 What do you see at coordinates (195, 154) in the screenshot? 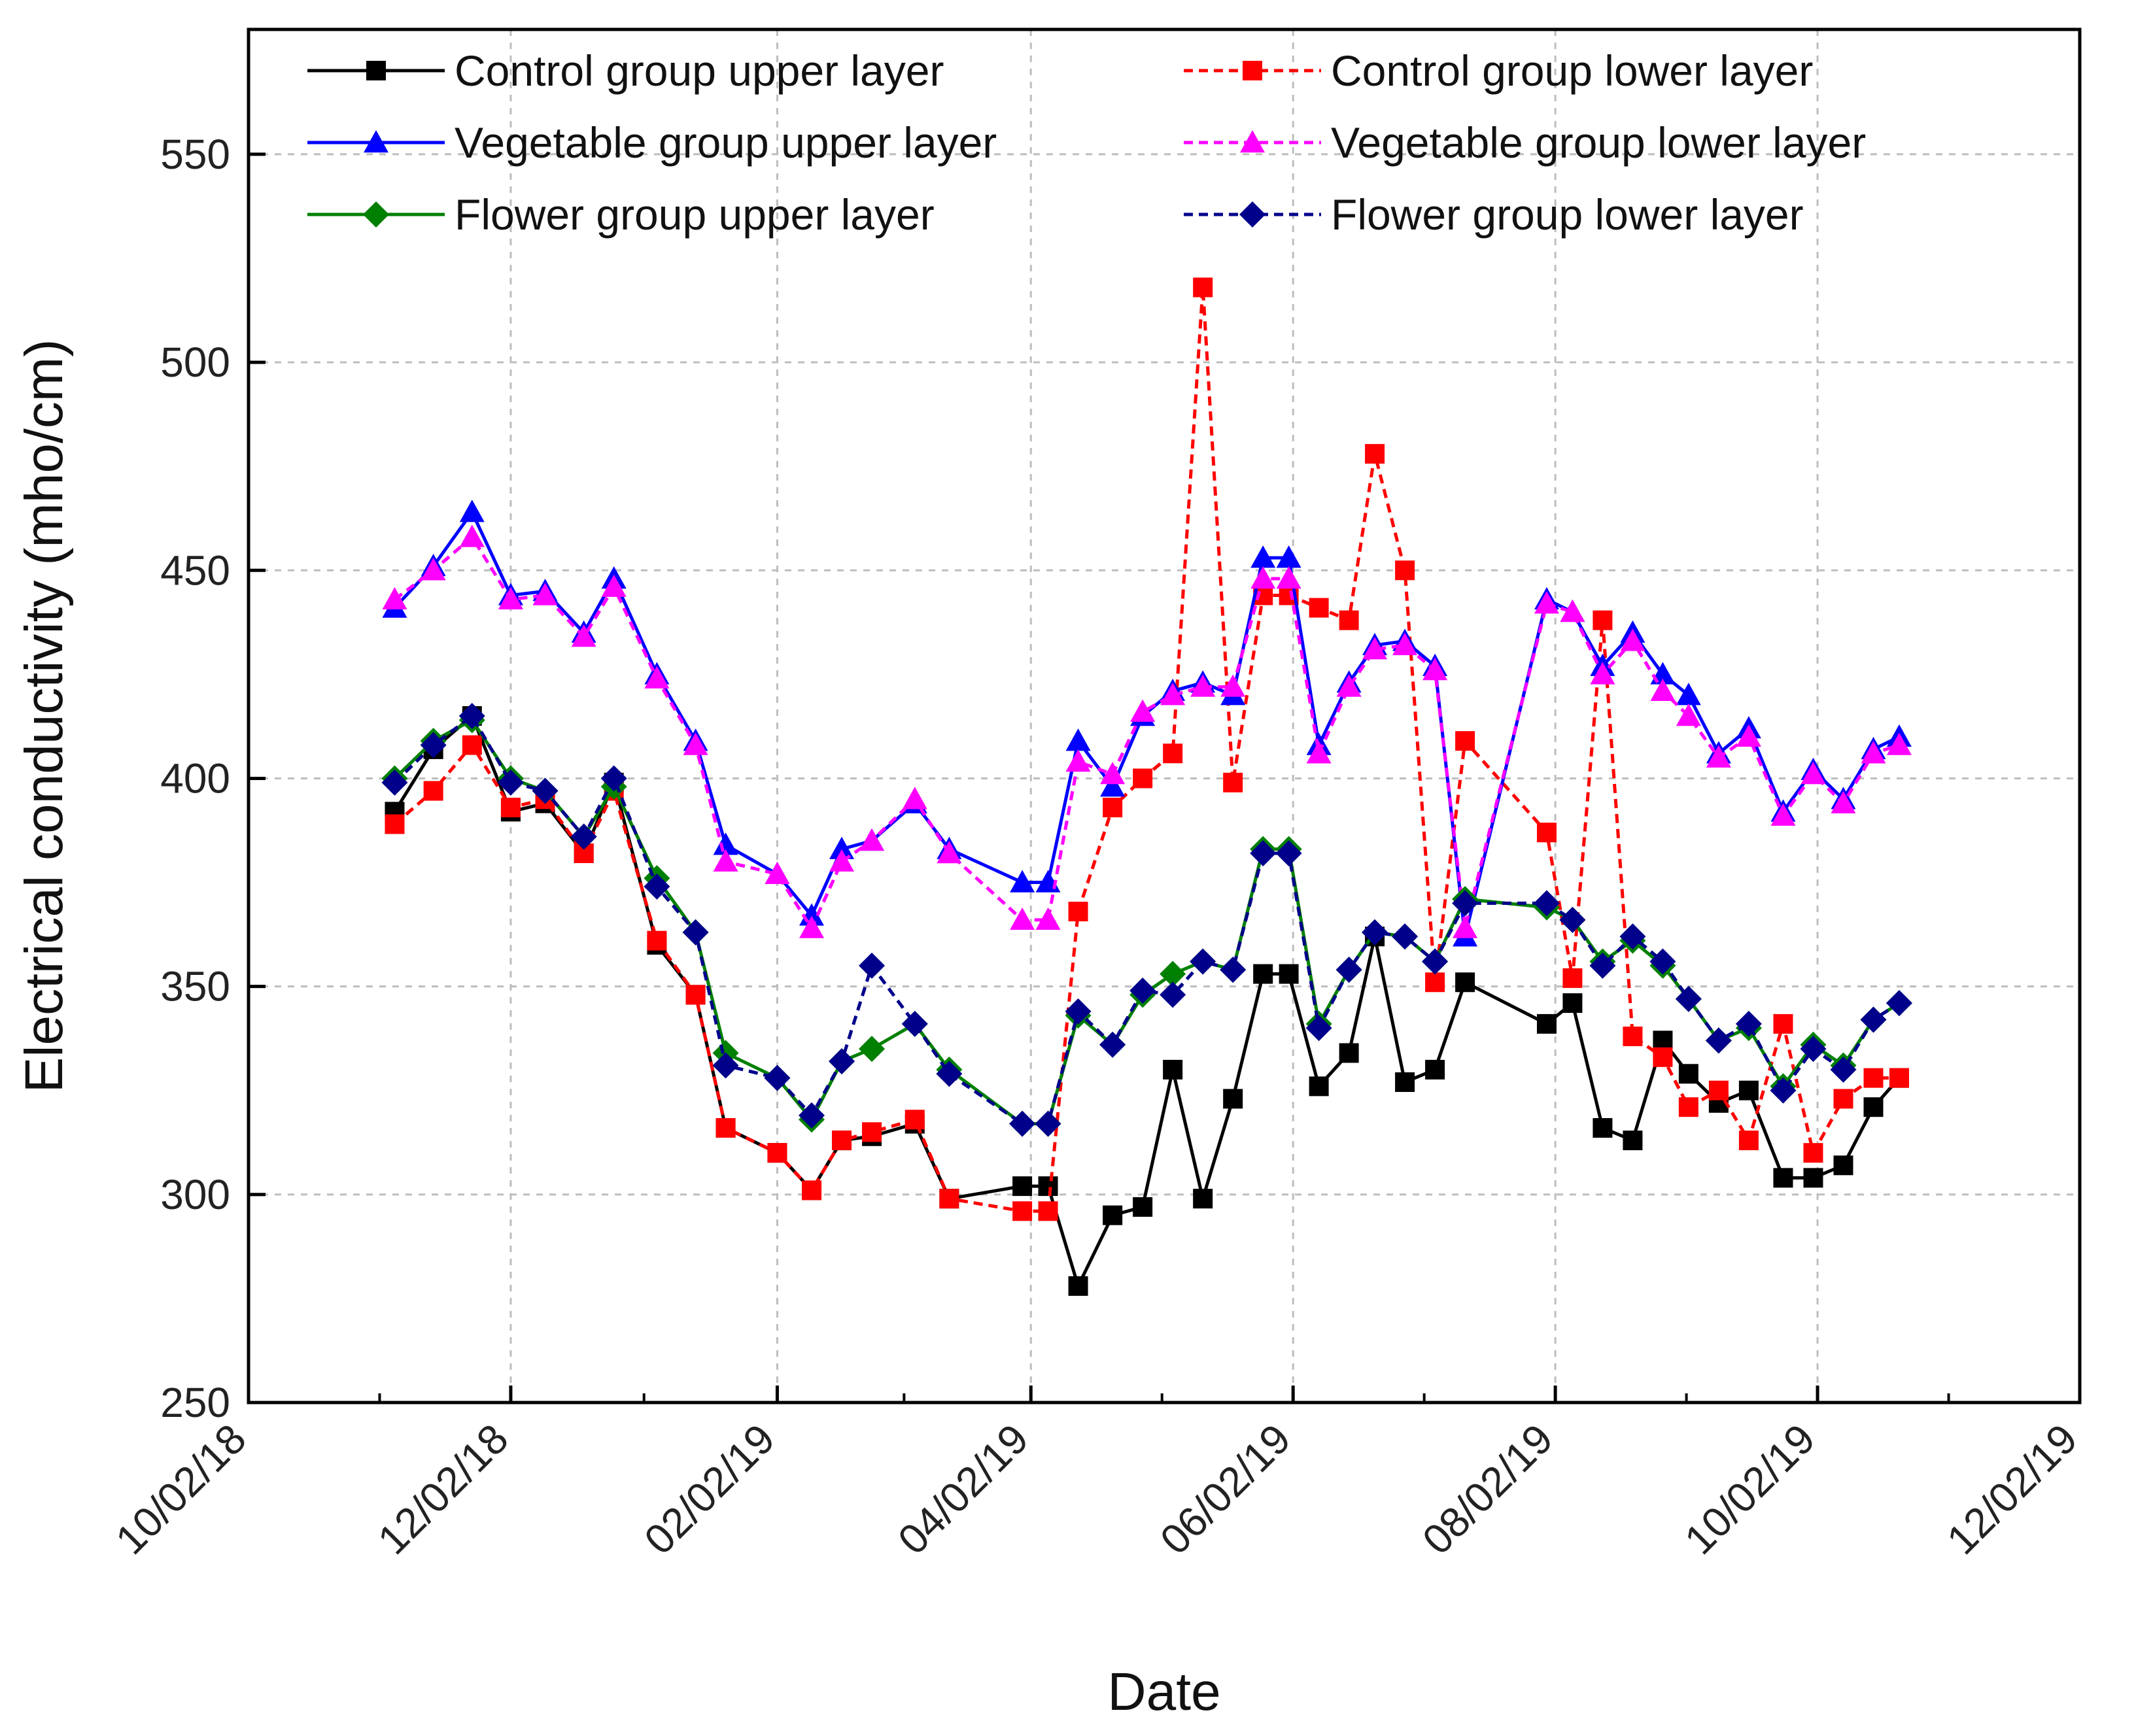
I see `y-tick-label: 550` at bounding box center [195, 154].